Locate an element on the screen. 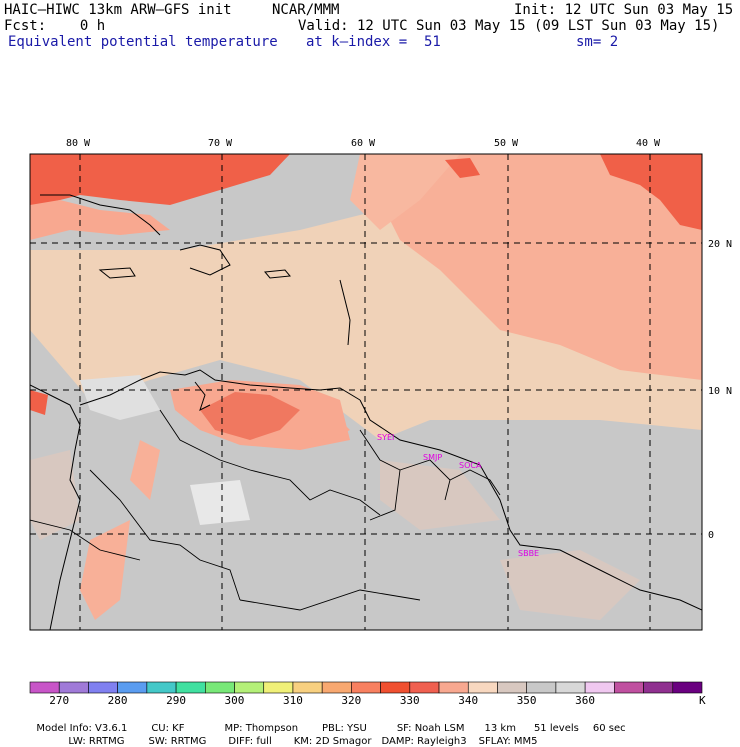 This screenshot has height=747, width=740. footer-res: 13 km is located at coordinates (500, 728).